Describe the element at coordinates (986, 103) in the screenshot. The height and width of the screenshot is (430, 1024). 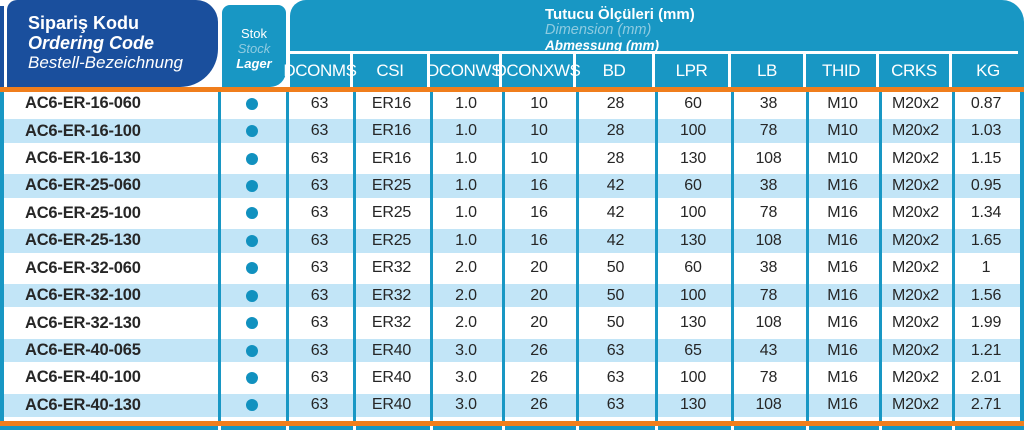
I see `value-cell-kg: 0.87` at that location.